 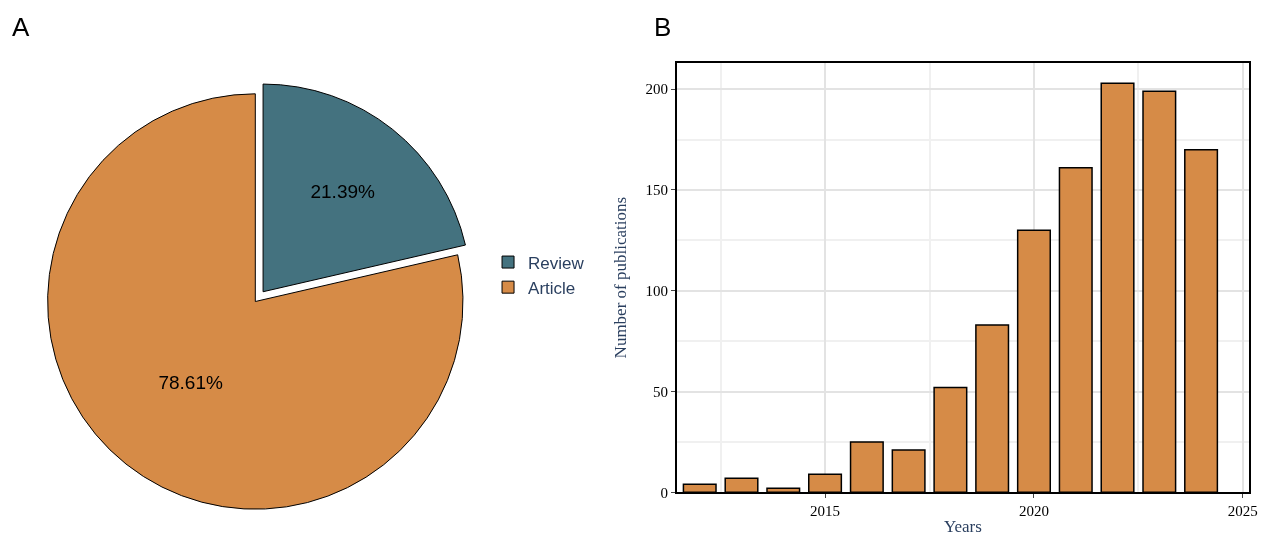 I want to click on y-tick-label: 200, so click(x=656, y=89).